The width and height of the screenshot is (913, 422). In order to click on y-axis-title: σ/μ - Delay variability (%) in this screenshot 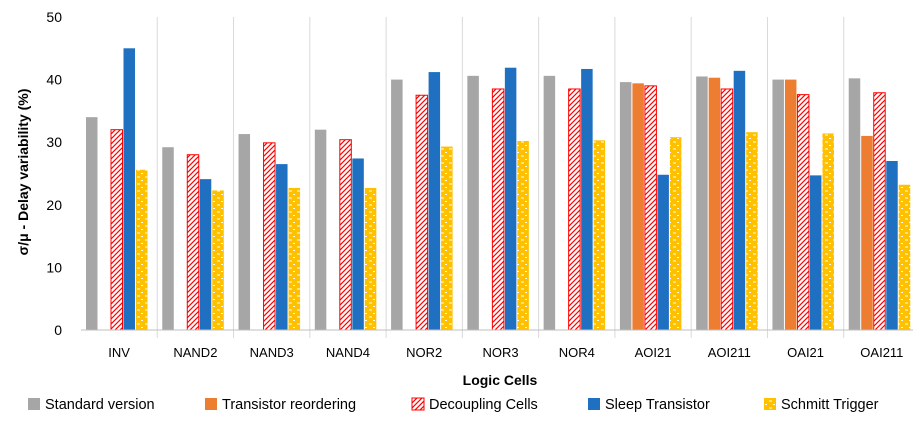, I will do `click(23, 172)`.